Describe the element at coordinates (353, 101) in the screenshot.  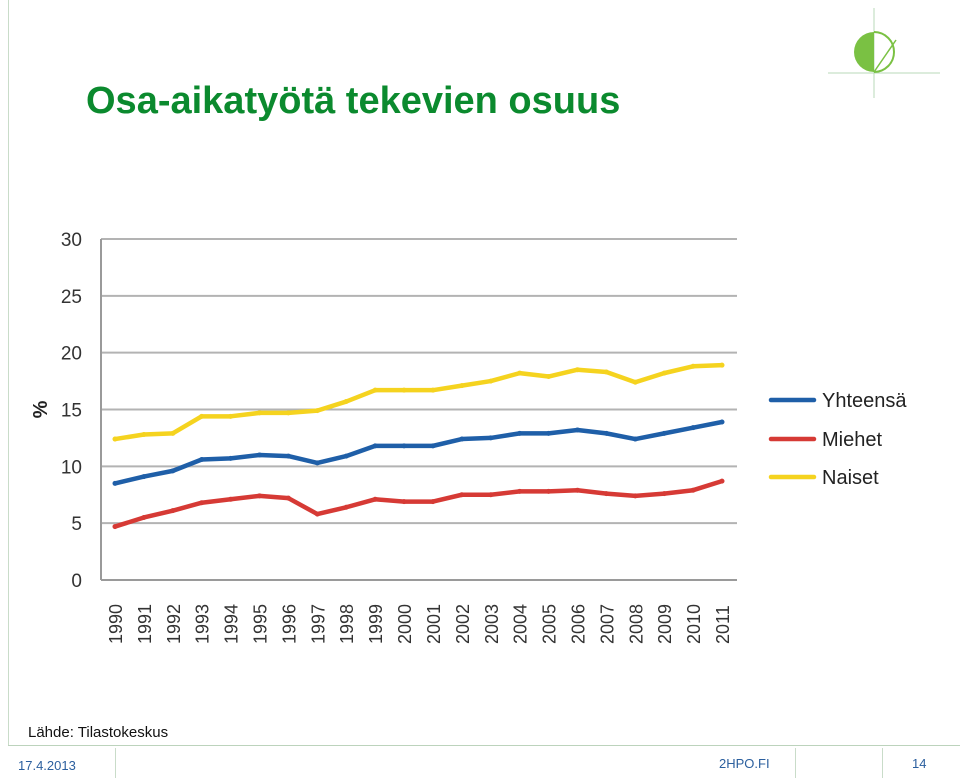
I see `slide-title: Osa-aikatyötä tekevien osuus` at that location.